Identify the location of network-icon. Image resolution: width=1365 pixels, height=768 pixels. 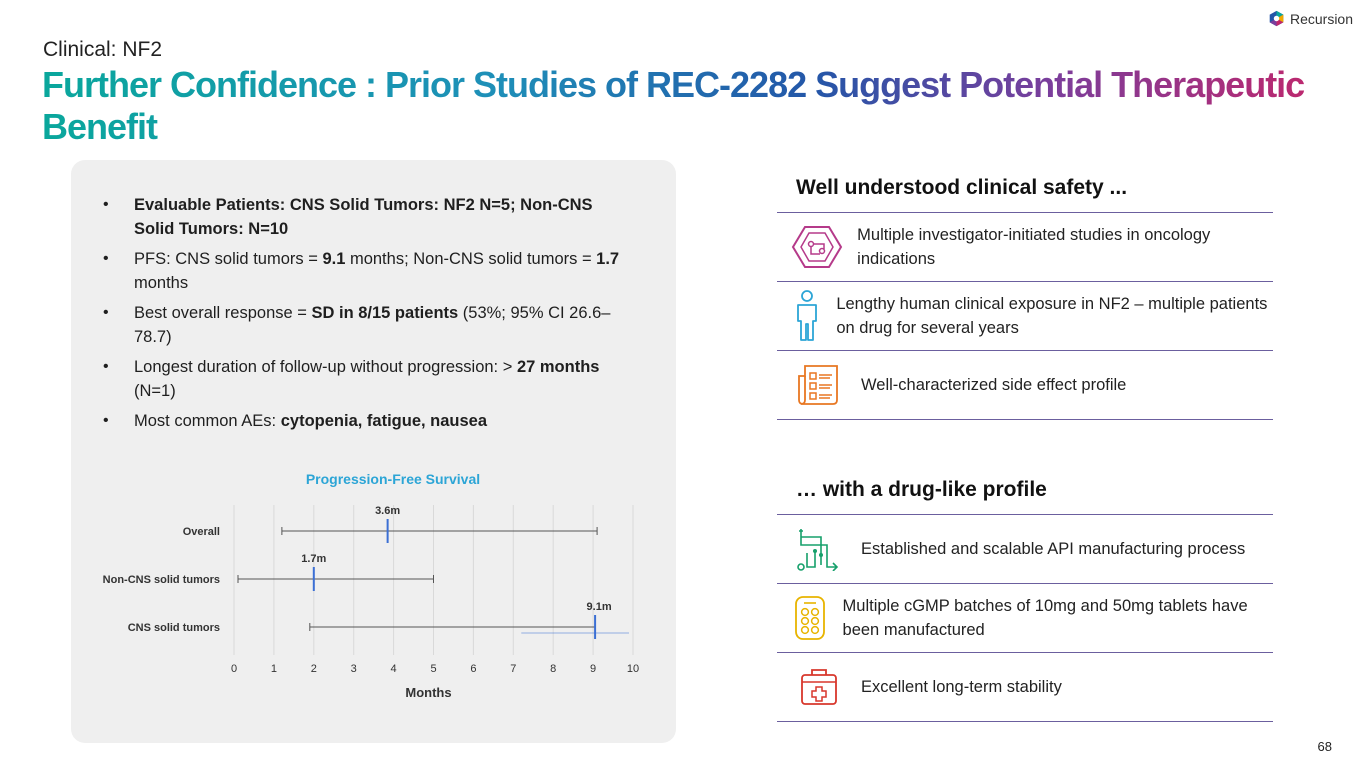
(817, 247).